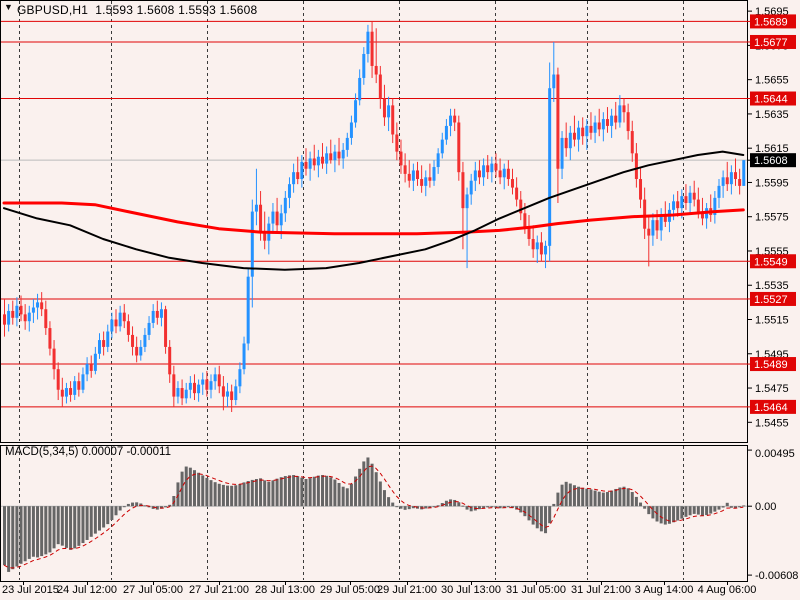 The image size is (800, 600). I want to click on time-label: 30 Jul 13:00, so click(471, 590).